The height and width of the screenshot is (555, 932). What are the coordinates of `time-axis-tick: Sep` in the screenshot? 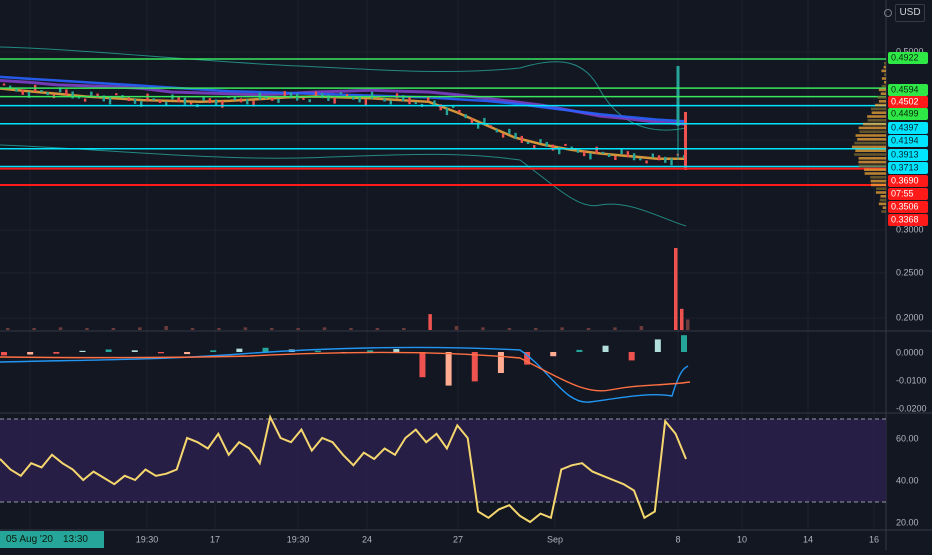 It's located at (555, 539).